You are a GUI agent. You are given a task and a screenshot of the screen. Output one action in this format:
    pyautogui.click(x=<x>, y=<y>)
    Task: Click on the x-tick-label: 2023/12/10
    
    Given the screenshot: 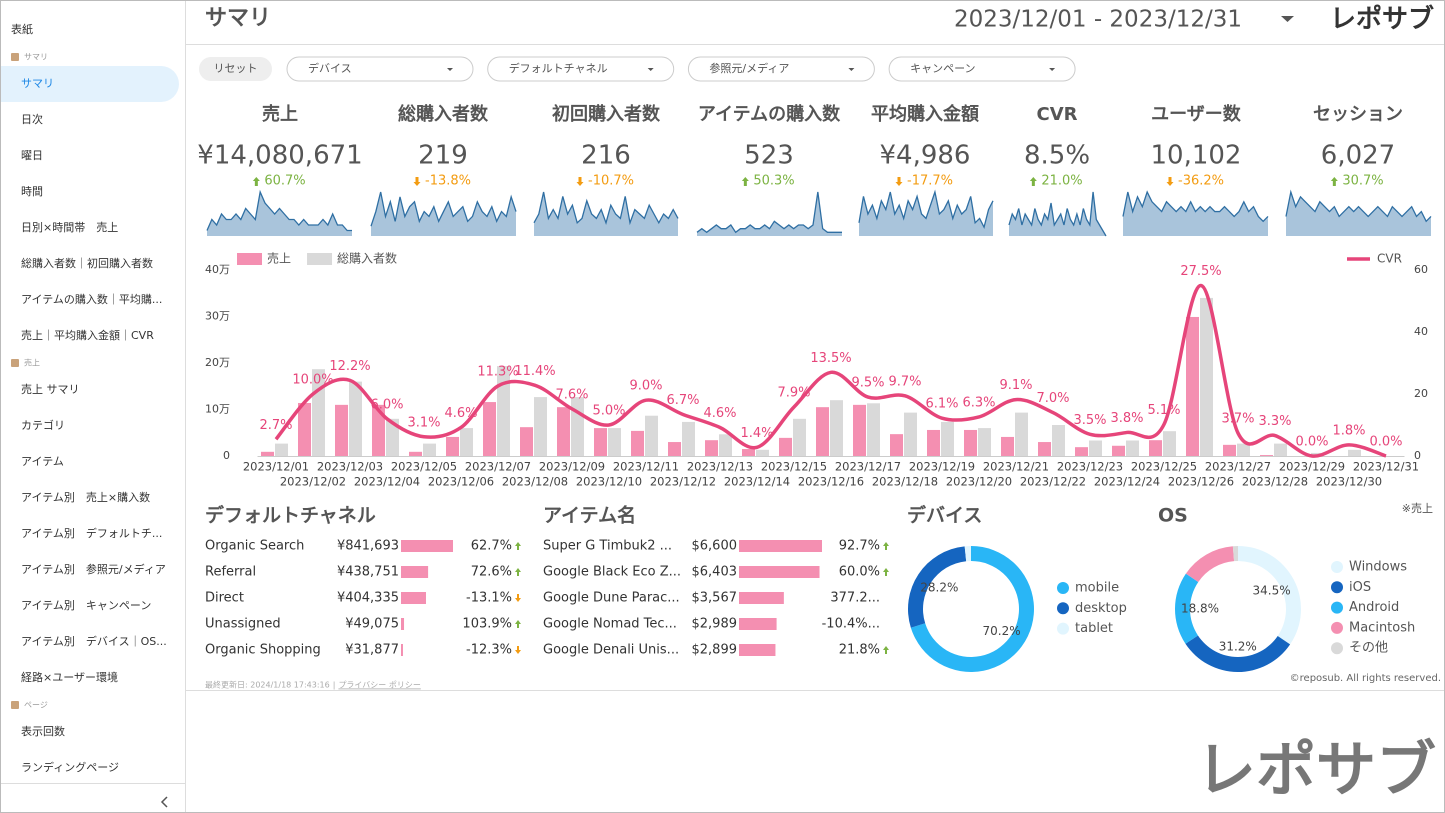 What is the action you would take?
    pyautogui.click(x=609, y=482)
    